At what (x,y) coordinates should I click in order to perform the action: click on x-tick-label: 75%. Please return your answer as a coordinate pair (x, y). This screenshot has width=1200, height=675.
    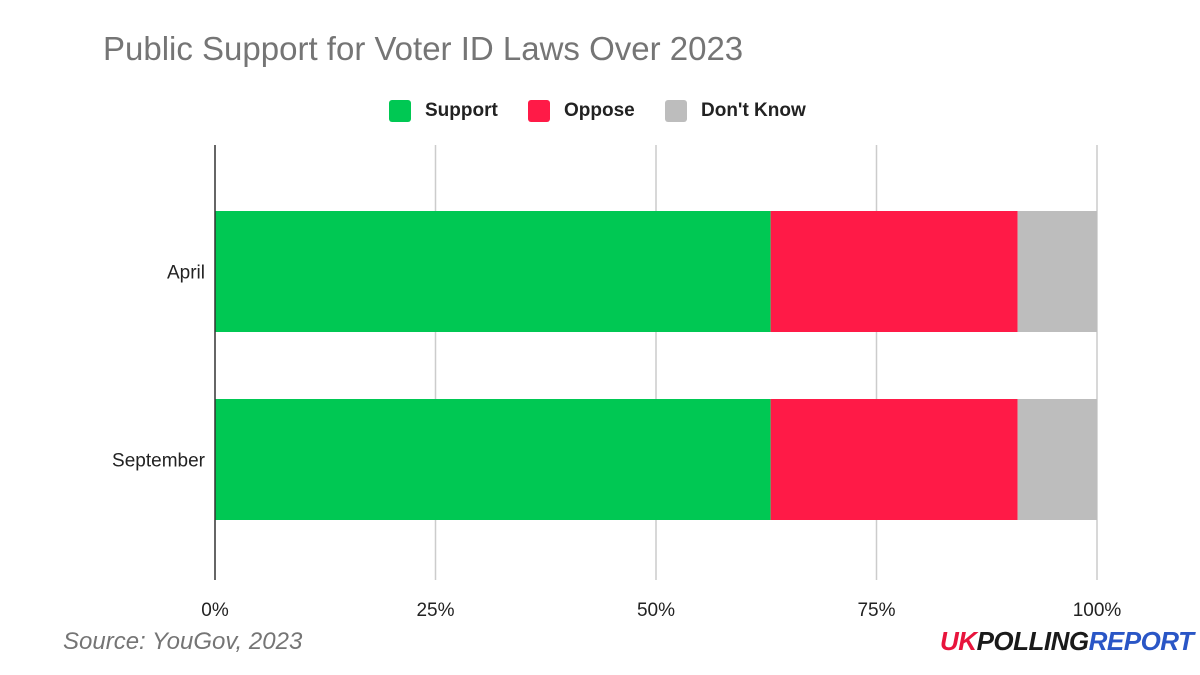
    Looking at the image, I should click on (876, 610).